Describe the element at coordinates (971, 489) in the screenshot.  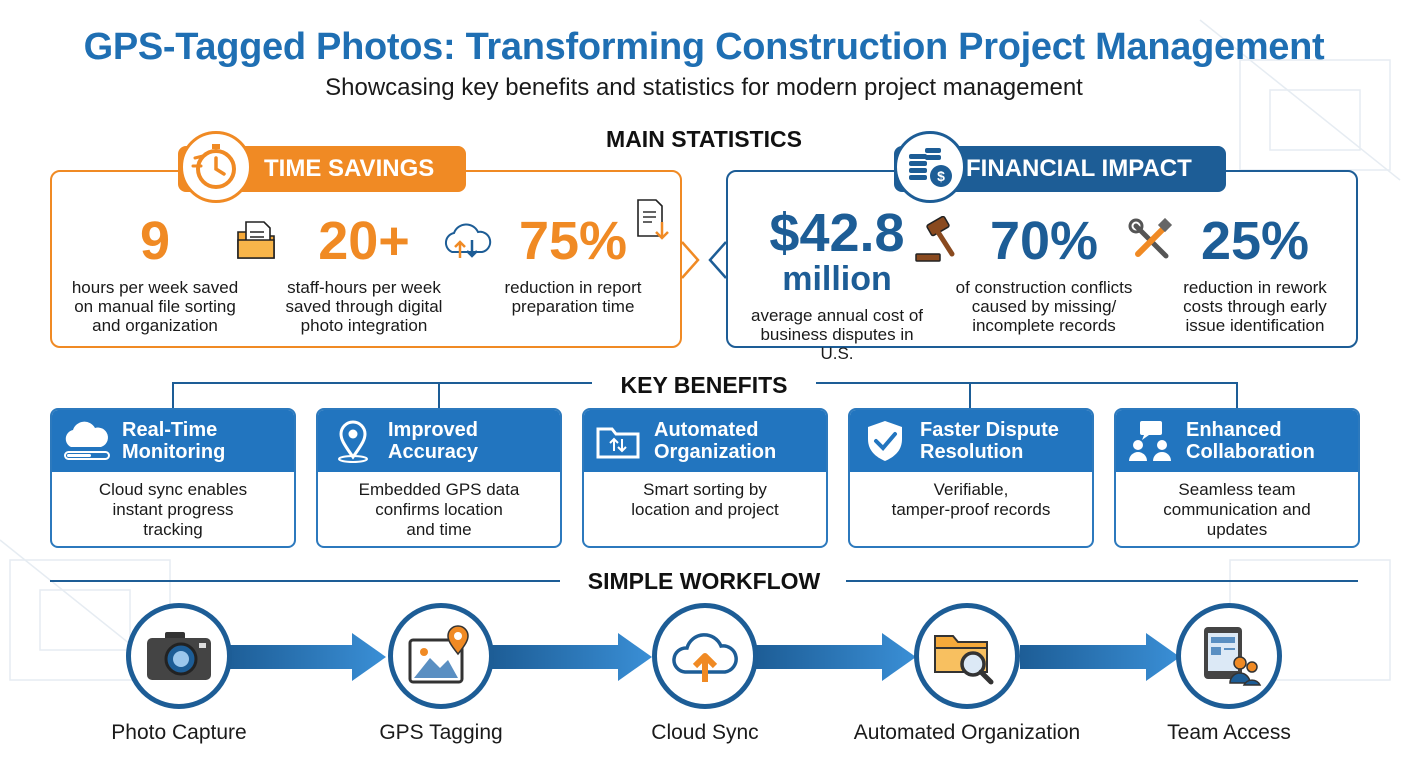
I see `benefit-desc-line: Verifiable,` at that location.